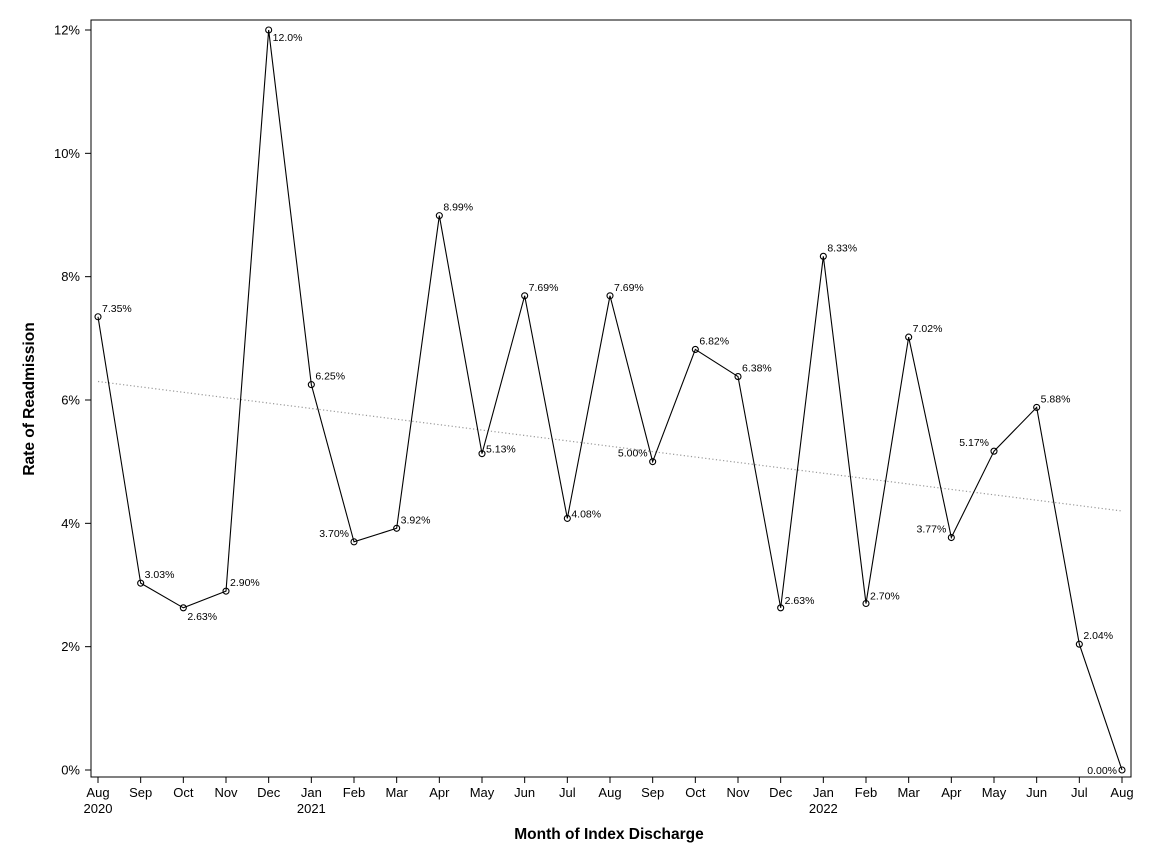 Image resolution: width=1152 pixels, height=864 pixels. What do you see at coordinates (609, 834) in the screenshot?
I see `x-axis-title: Month of Index Discharge` at bounding box center [609, 834].